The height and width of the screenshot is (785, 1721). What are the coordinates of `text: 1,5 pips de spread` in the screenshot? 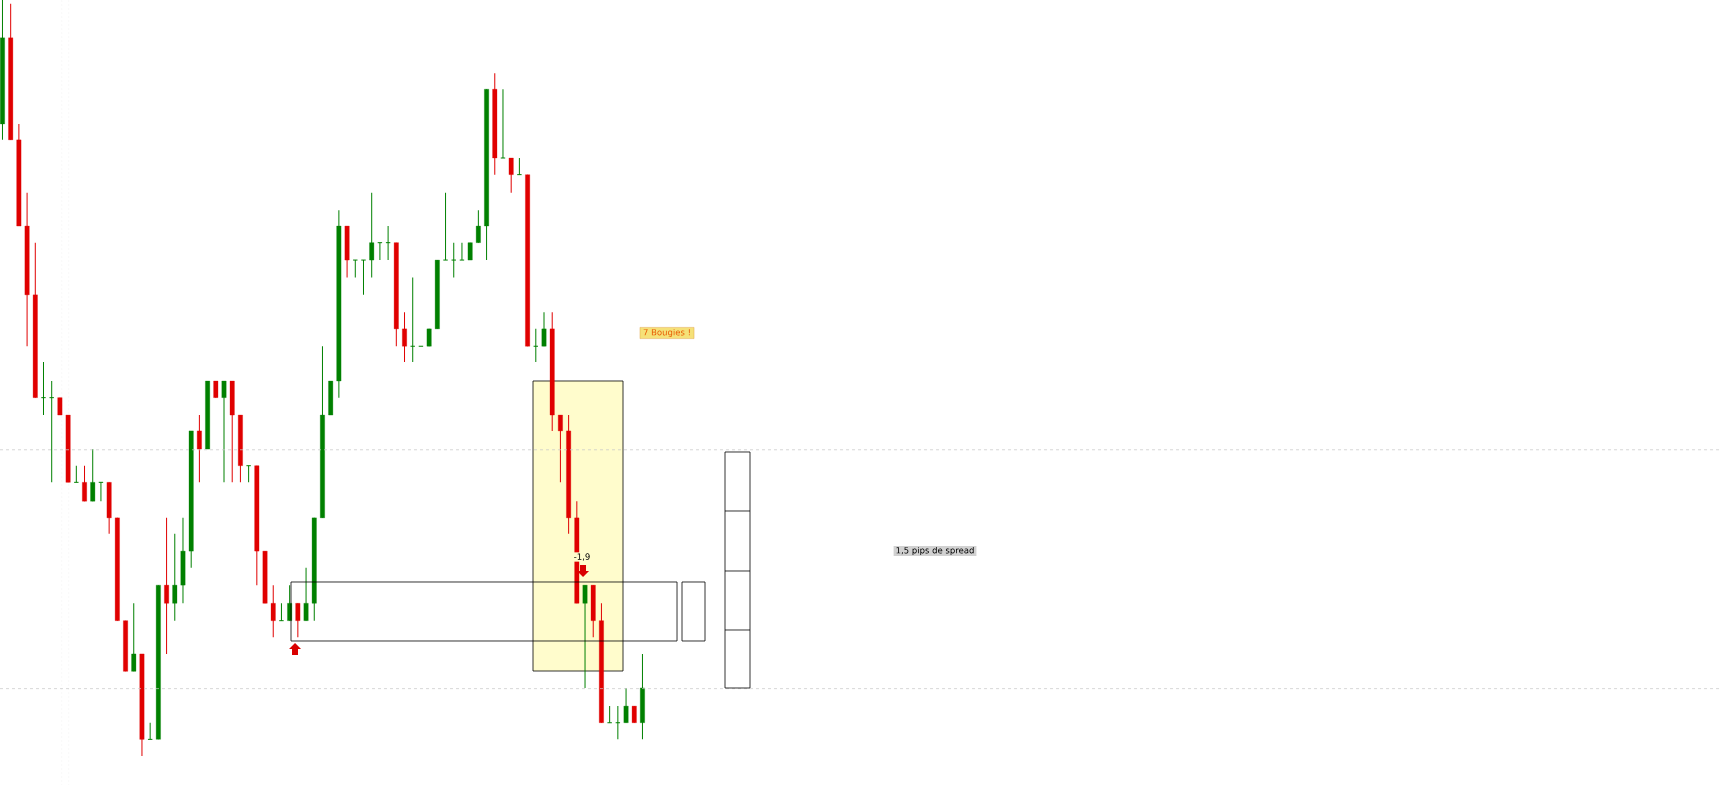 It's located at (935, 551).